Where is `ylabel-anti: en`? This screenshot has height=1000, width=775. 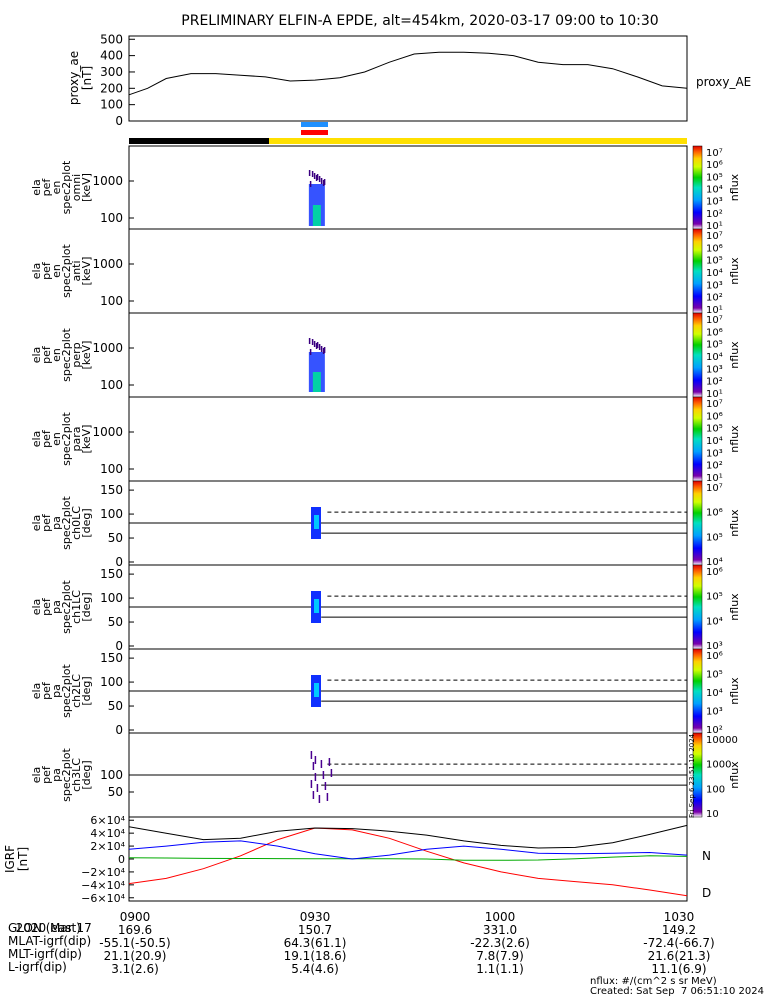 ylabel-anti: en is located at coordinates (56, 271).